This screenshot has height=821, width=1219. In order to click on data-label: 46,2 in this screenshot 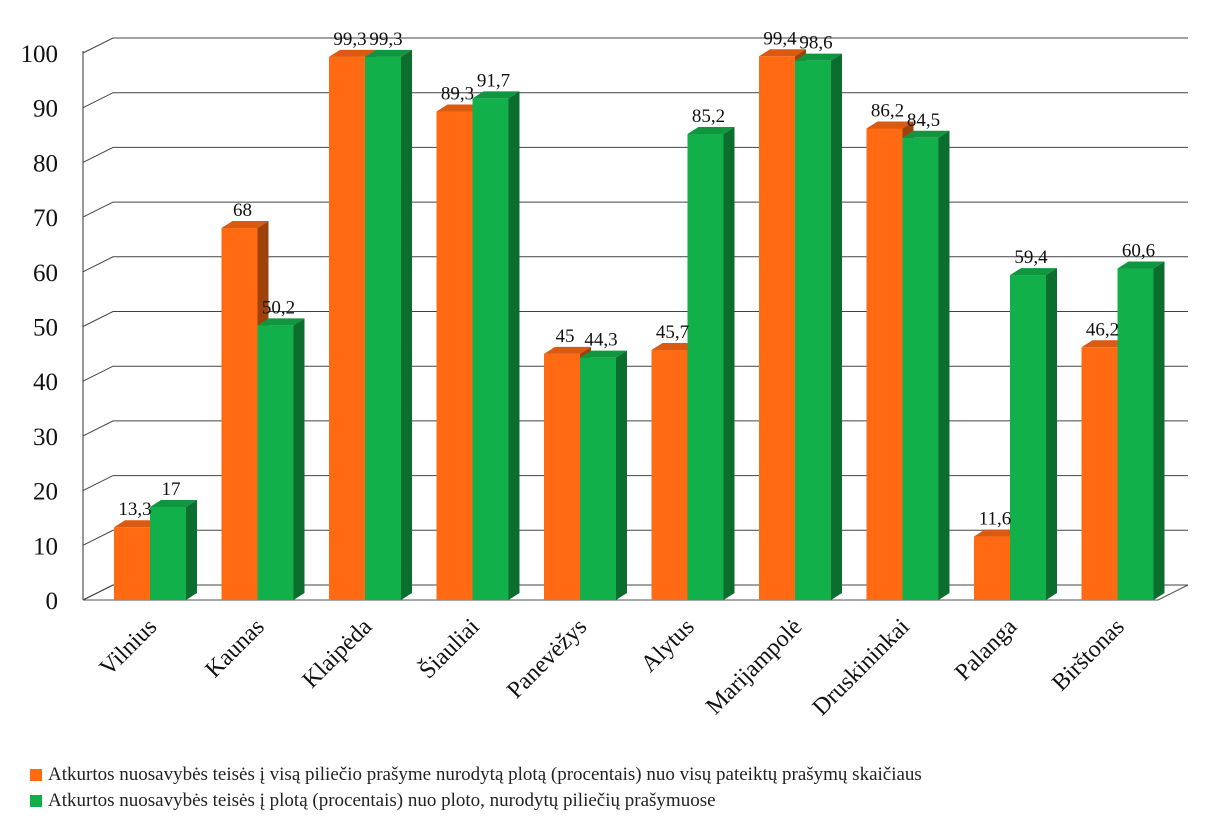, I will do `click(1102, 329)`.